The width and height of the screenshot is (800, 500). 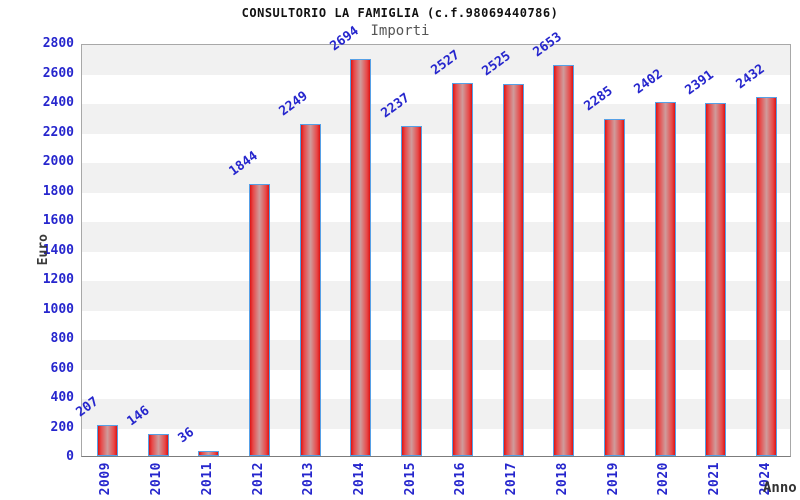 I want to click on bar-value-label: 2432, so click(x=750, y=77).